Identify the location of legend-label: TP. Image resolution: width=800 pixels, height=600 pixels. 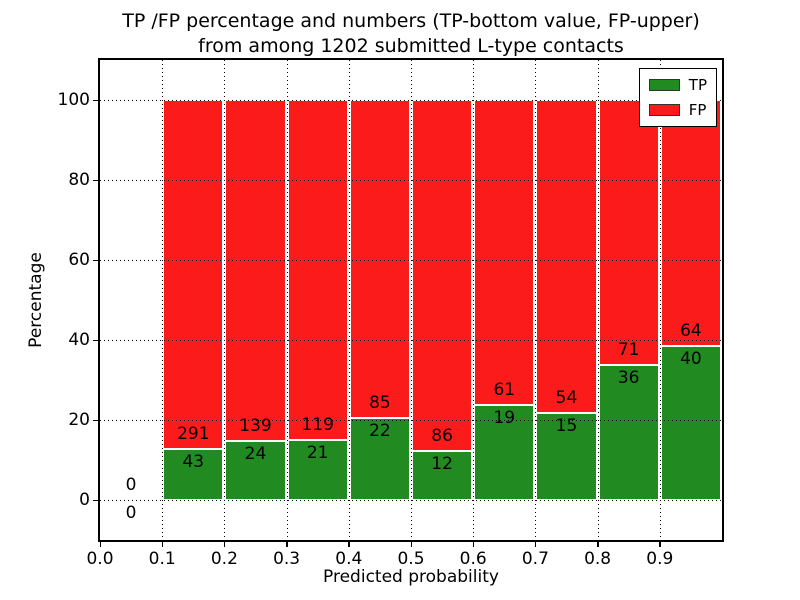
(697, 85).